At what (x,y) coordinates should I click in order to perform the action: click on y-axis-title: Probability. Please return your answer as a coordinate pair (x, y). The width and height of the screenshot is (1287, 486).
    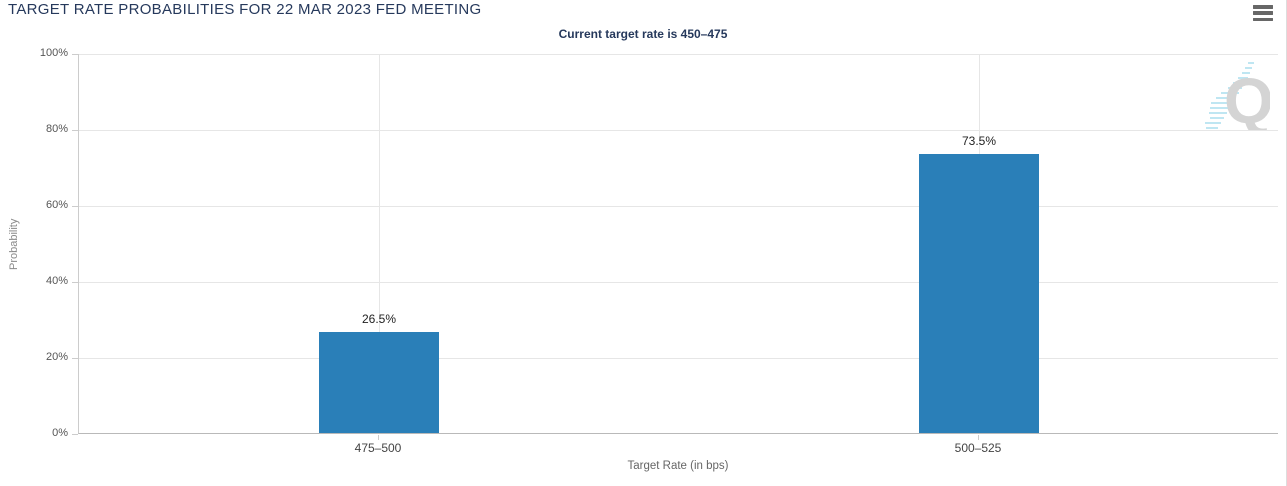
    Looking at the image, I should click on (14, 244).